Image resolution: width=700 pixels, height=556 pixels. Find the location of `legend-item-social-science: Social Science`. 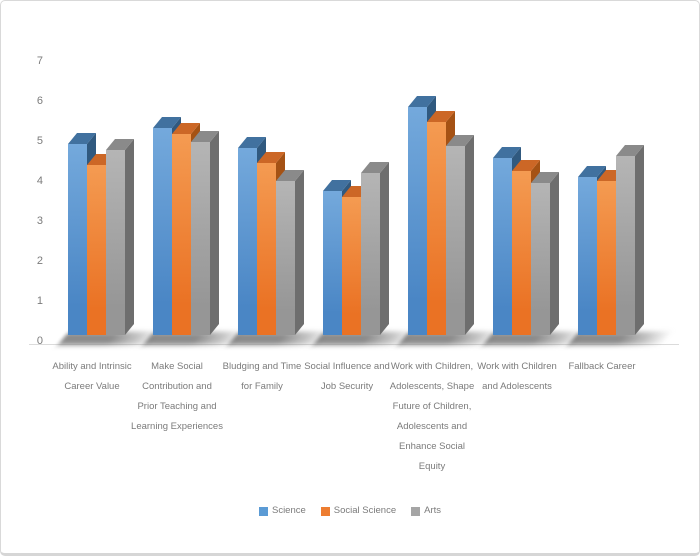

legend-item-social-science: Social Science is located at coordinates (358, 511).